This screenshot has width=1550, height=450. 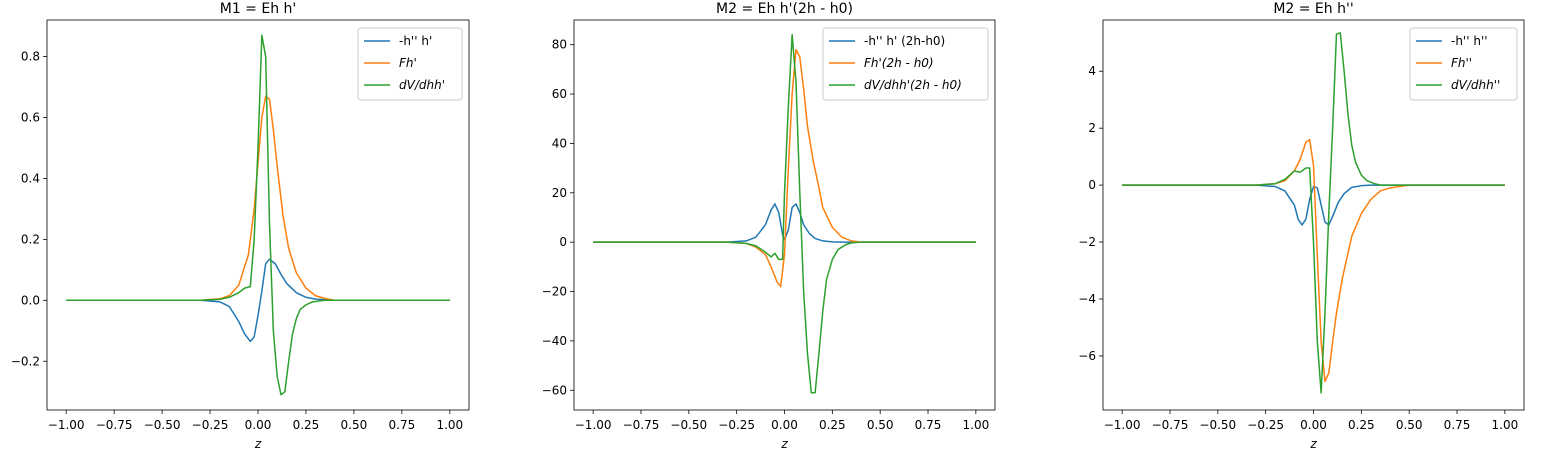 I want to click on y-tick-label: 0.2, so click(x=30, y=239).